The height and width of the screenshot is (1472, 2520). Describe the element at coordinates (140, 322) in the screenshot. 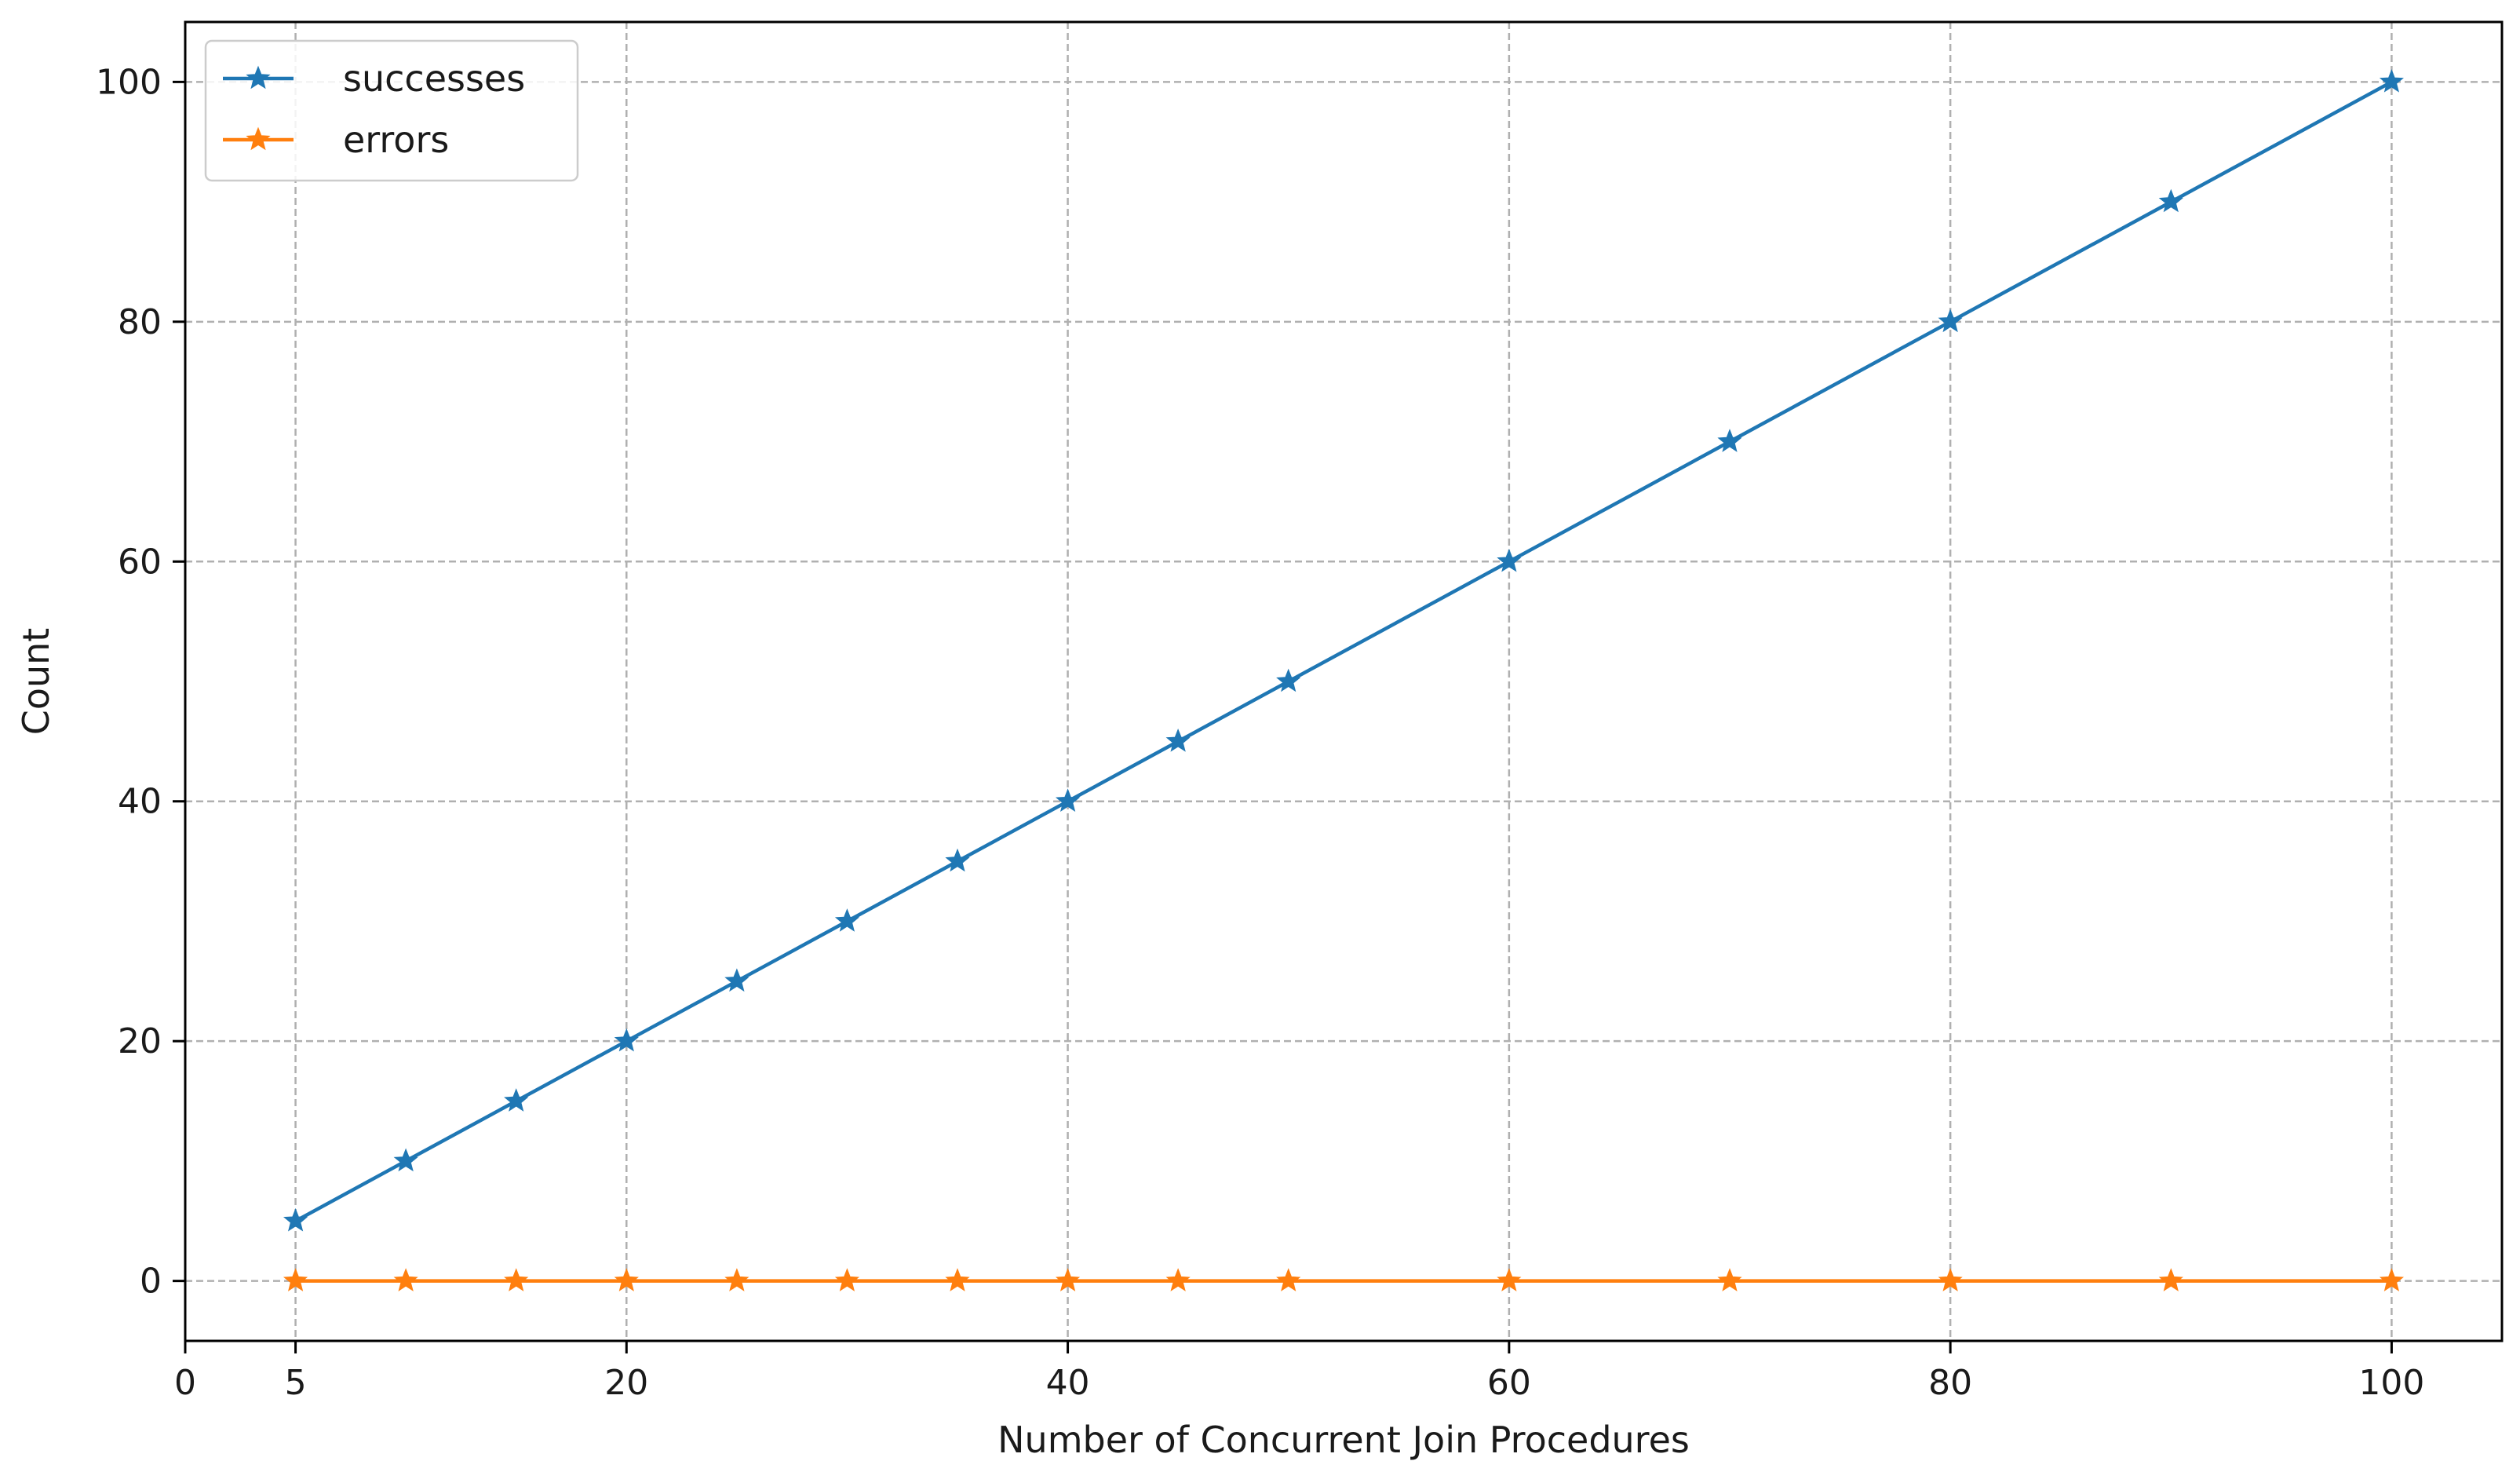

I see `y-tick-label: 80` at that location.